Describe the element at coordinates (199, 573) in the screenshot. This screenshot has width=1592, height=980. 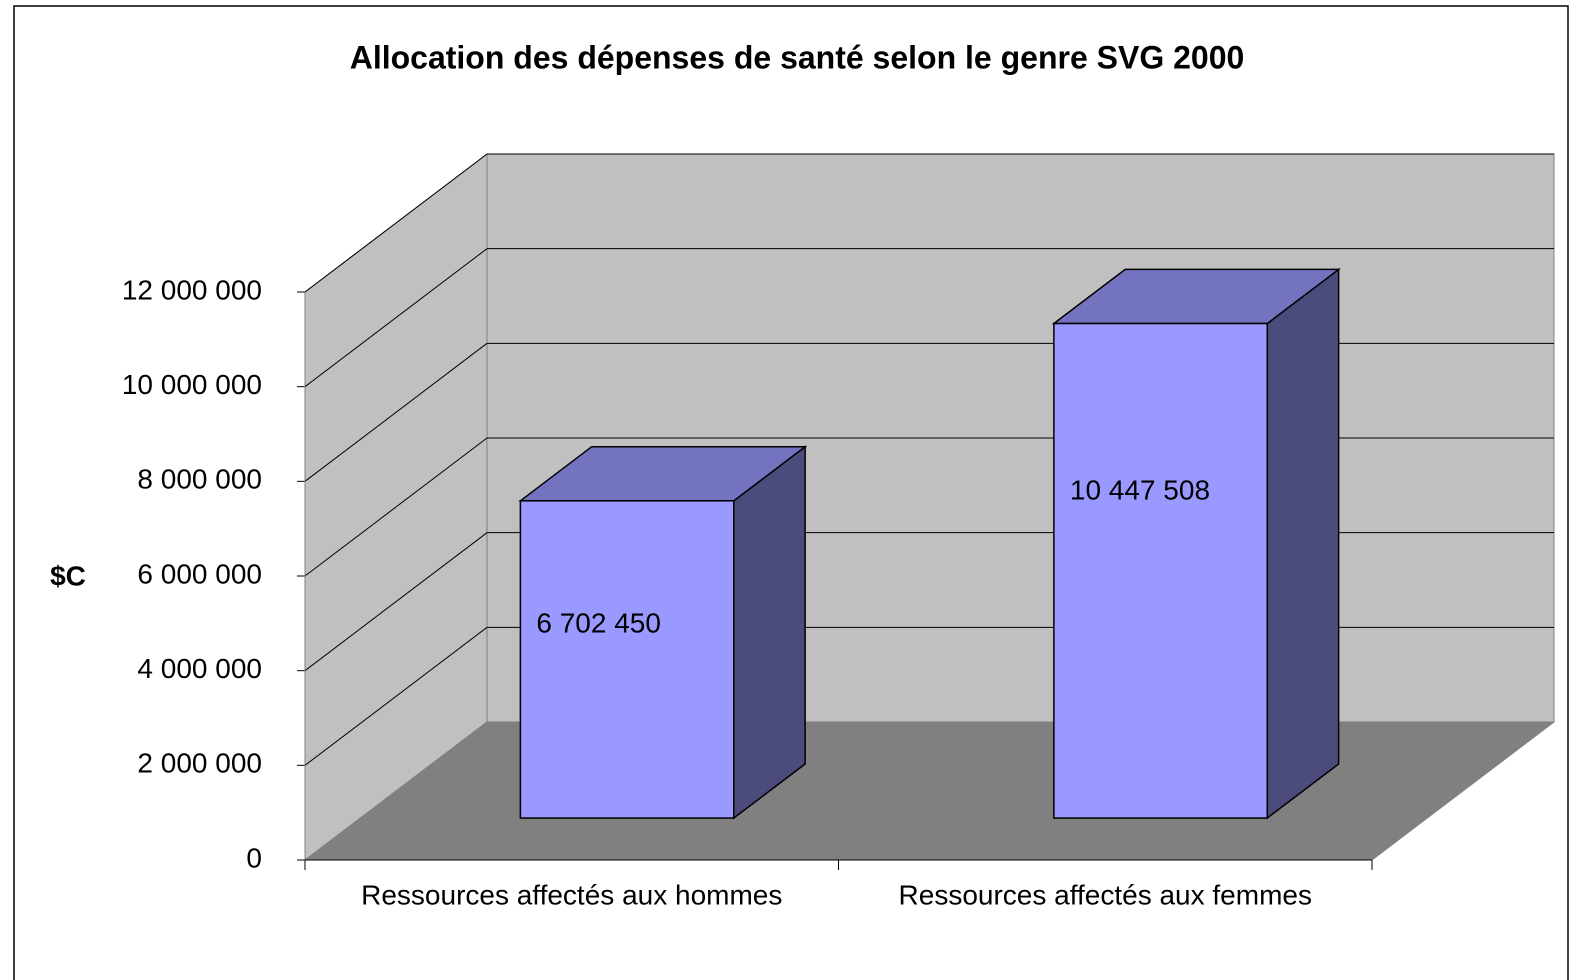
I see `y-tick-label: 6 000 000` at that location.